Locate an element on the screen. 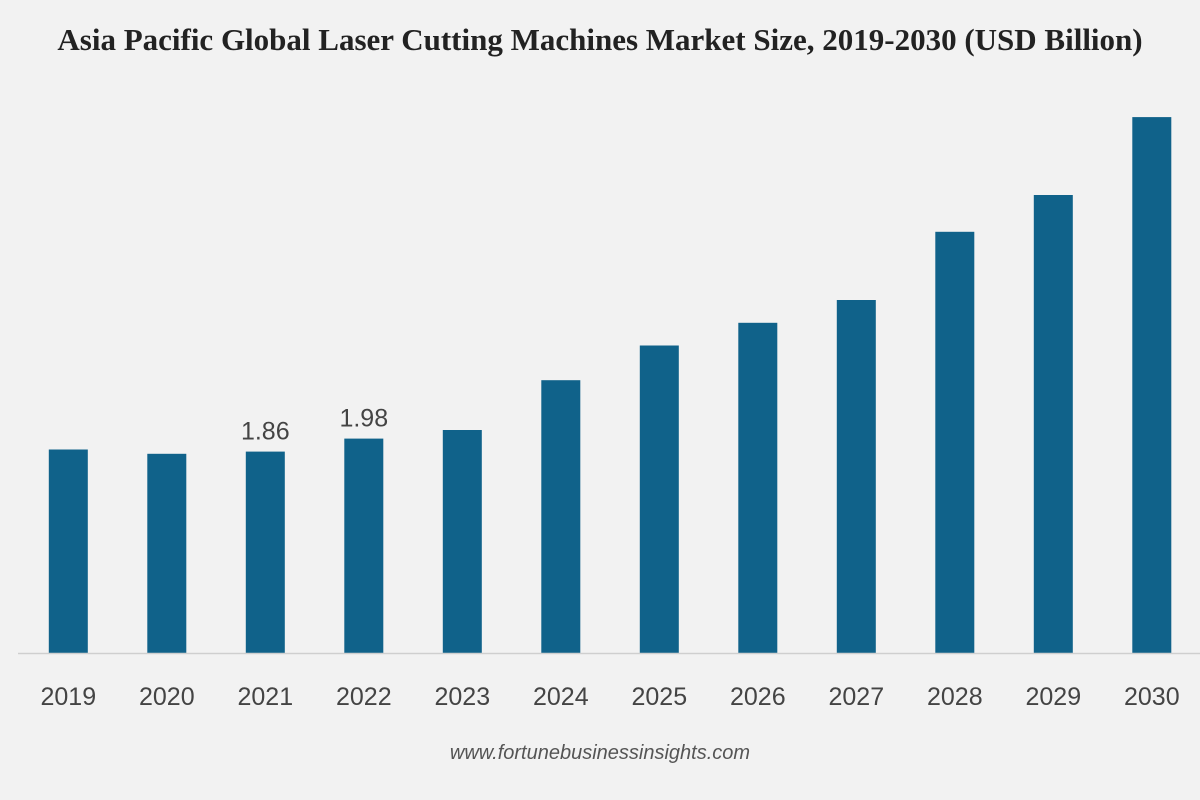 This screenshot has width=1200, height=800. x-tick-label: 2029 is located at coordinates (1053, 697).